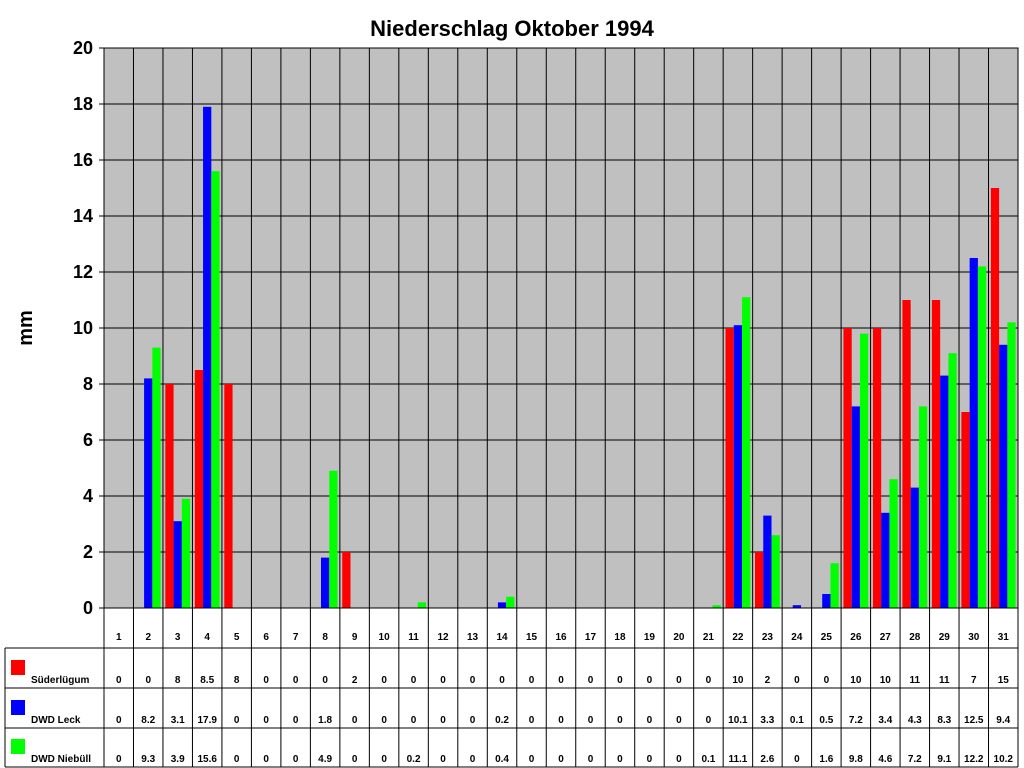  Describe the element at coordinates (148, 759) in the screenshot. I see `data-label: 9.3` at that location.